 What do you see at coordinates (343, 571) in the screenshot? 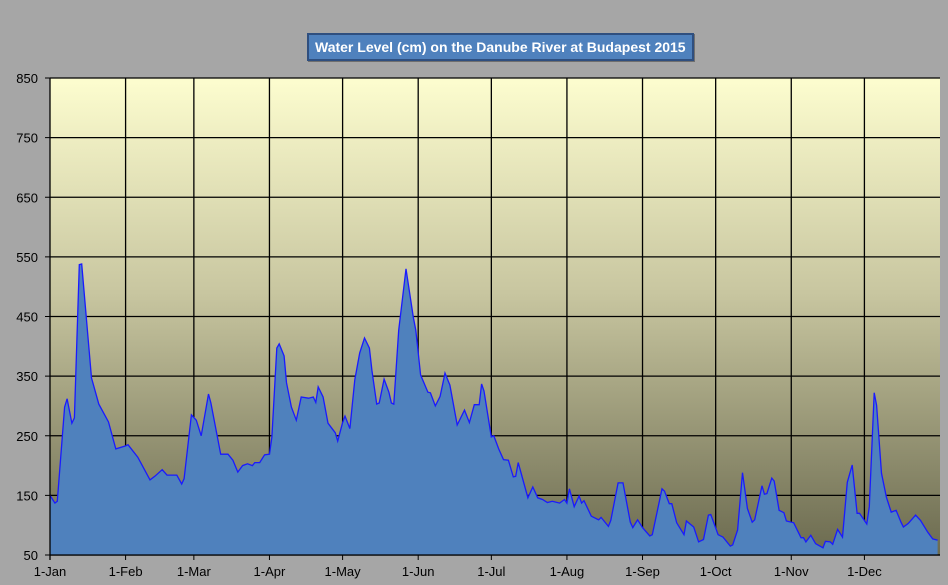
I see `x-tick-label: 1-May` at bounding box center [343, 571].